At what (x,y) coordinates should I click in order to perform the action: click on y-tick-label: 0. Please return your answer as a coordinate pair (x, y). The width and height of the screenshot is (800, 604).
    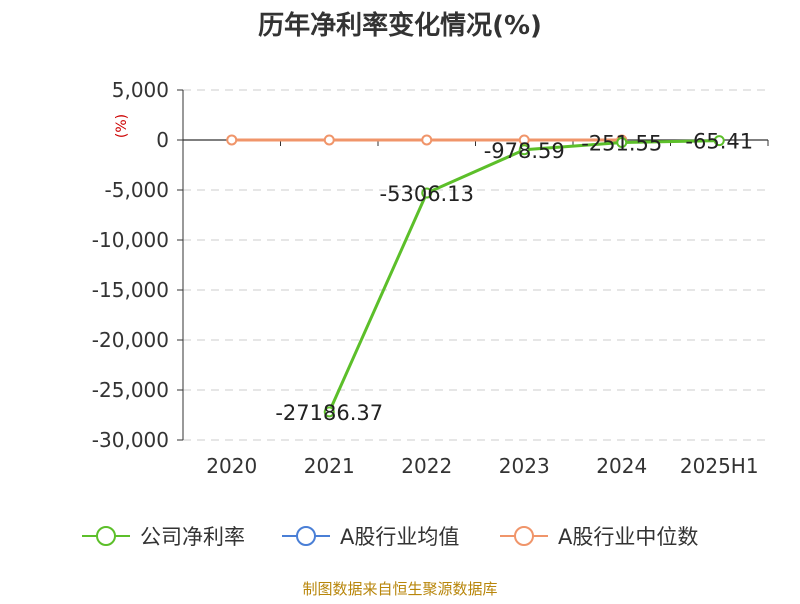
    Looking at the image, I should click on (162, 140).